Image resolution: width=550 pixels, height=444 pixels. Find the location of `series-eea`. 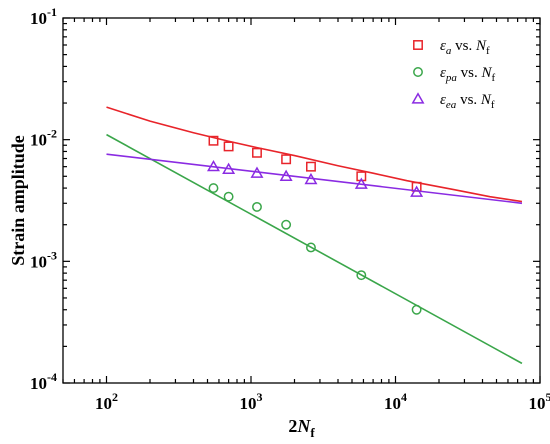

series-eea is located at coordinates (314, 179).